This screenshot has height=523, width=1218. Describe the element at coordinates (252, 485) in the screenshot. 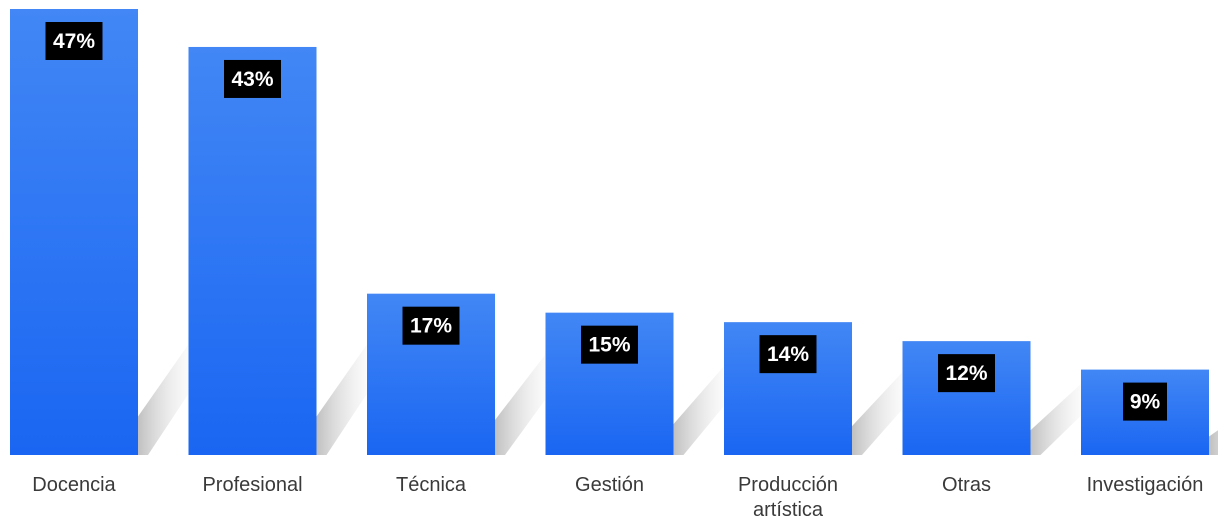

I see `category-label: Profesional` at that location.